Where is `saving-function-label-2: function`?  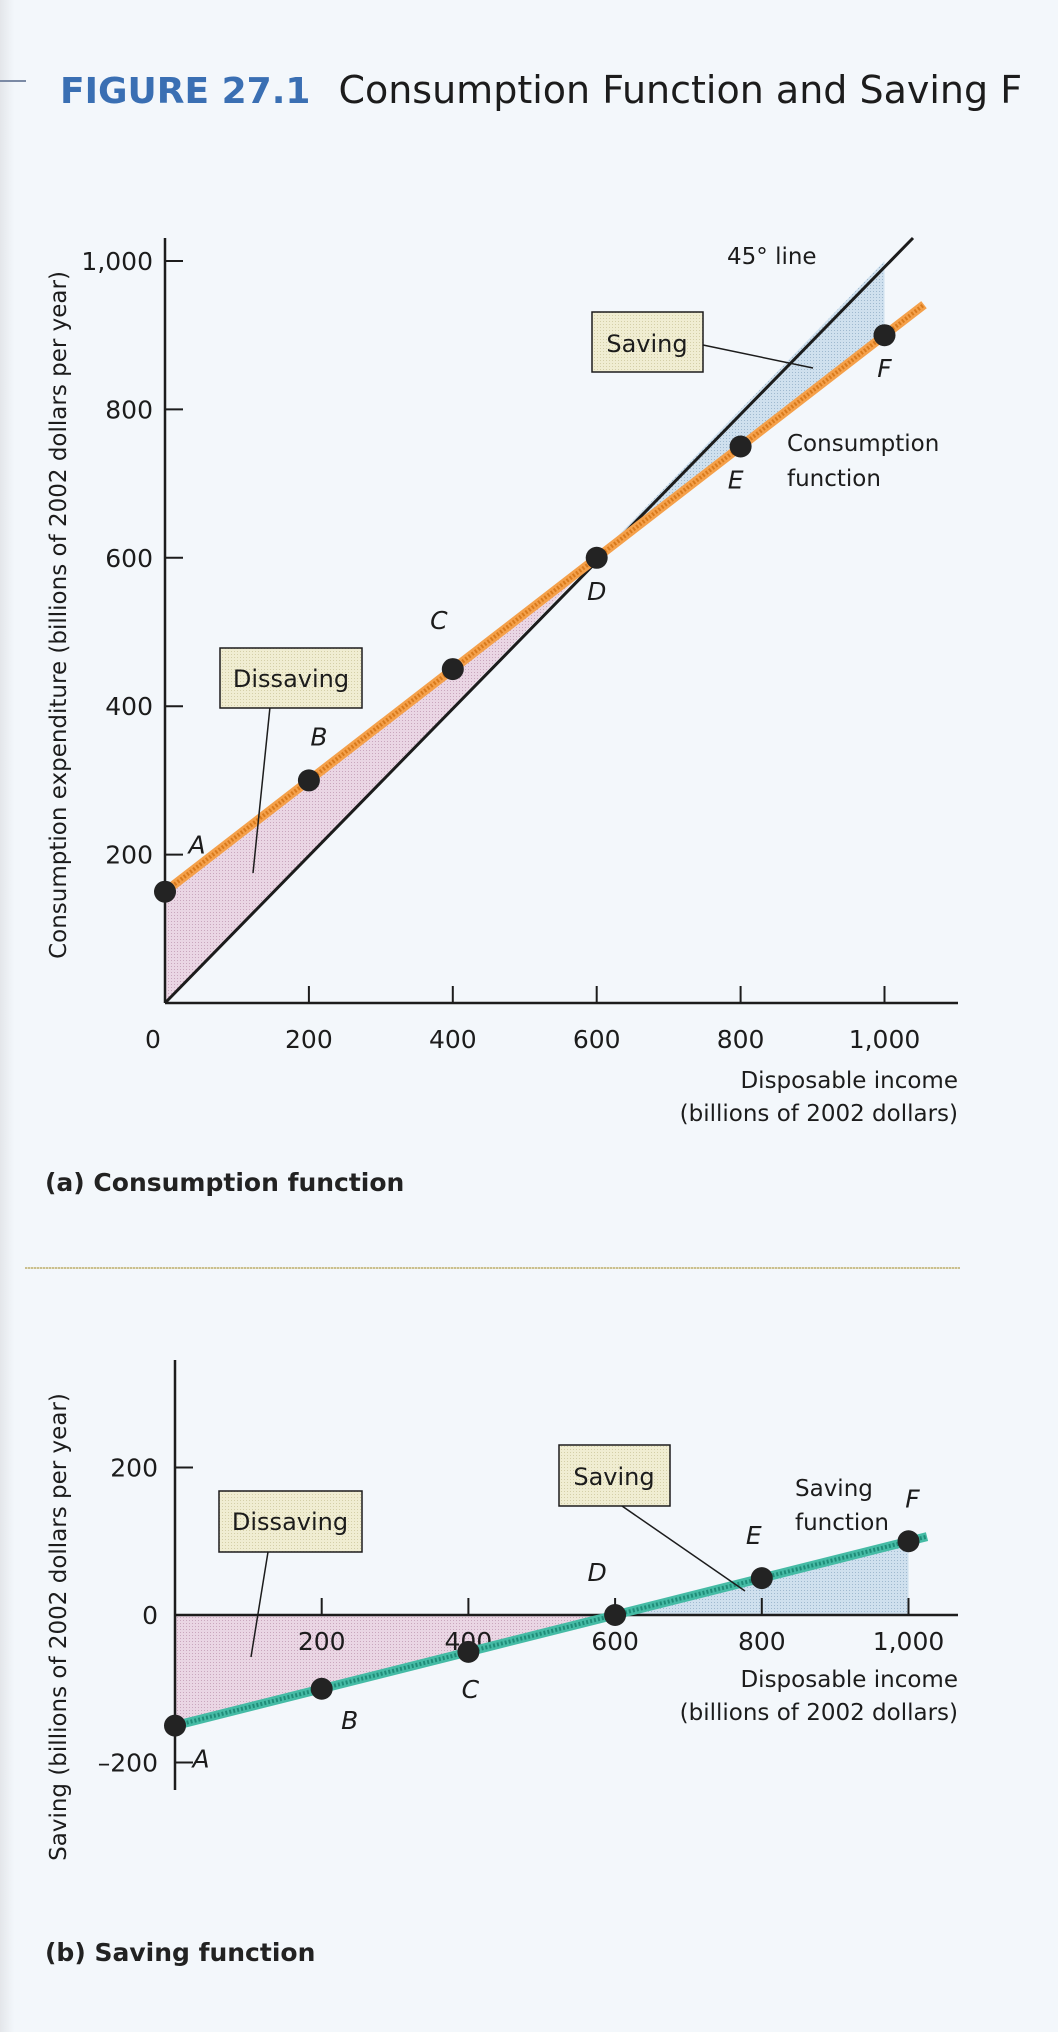
saving-function-label-2: function is located at coordinates (842, 1523).